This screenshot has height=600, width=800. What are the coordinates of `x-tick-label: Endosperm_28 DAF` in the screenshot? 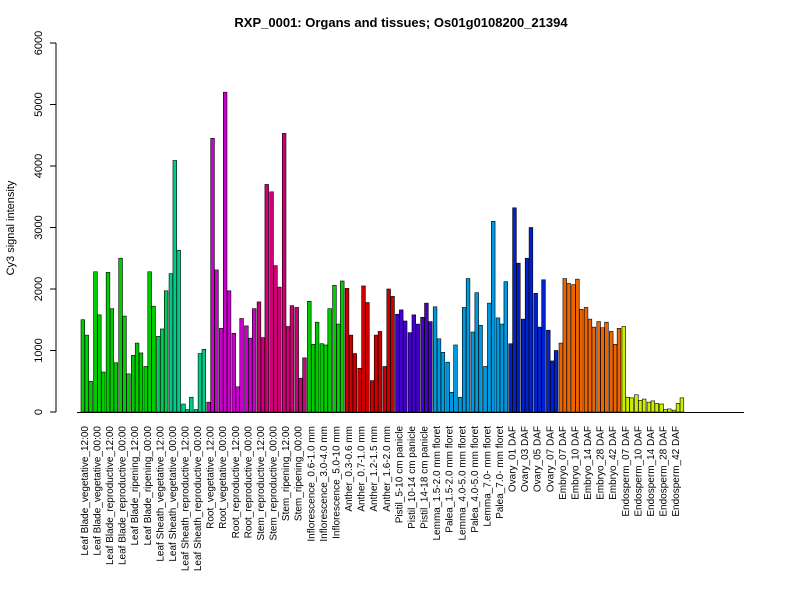 It's located at (664, 471).